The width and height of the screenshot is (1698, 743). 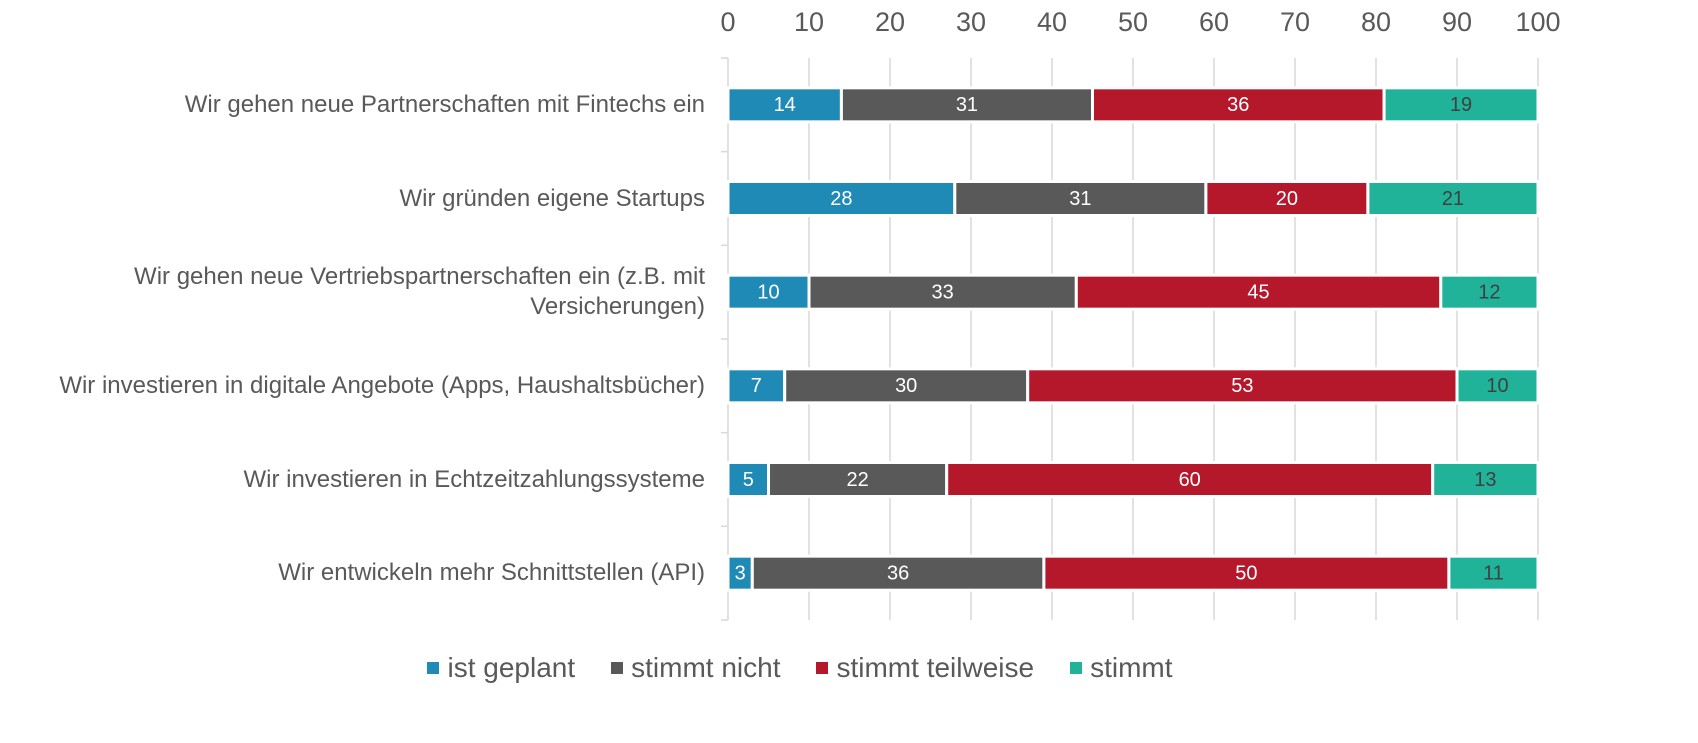 I want to click on value-label: 13, so click(x=1485, y=480).